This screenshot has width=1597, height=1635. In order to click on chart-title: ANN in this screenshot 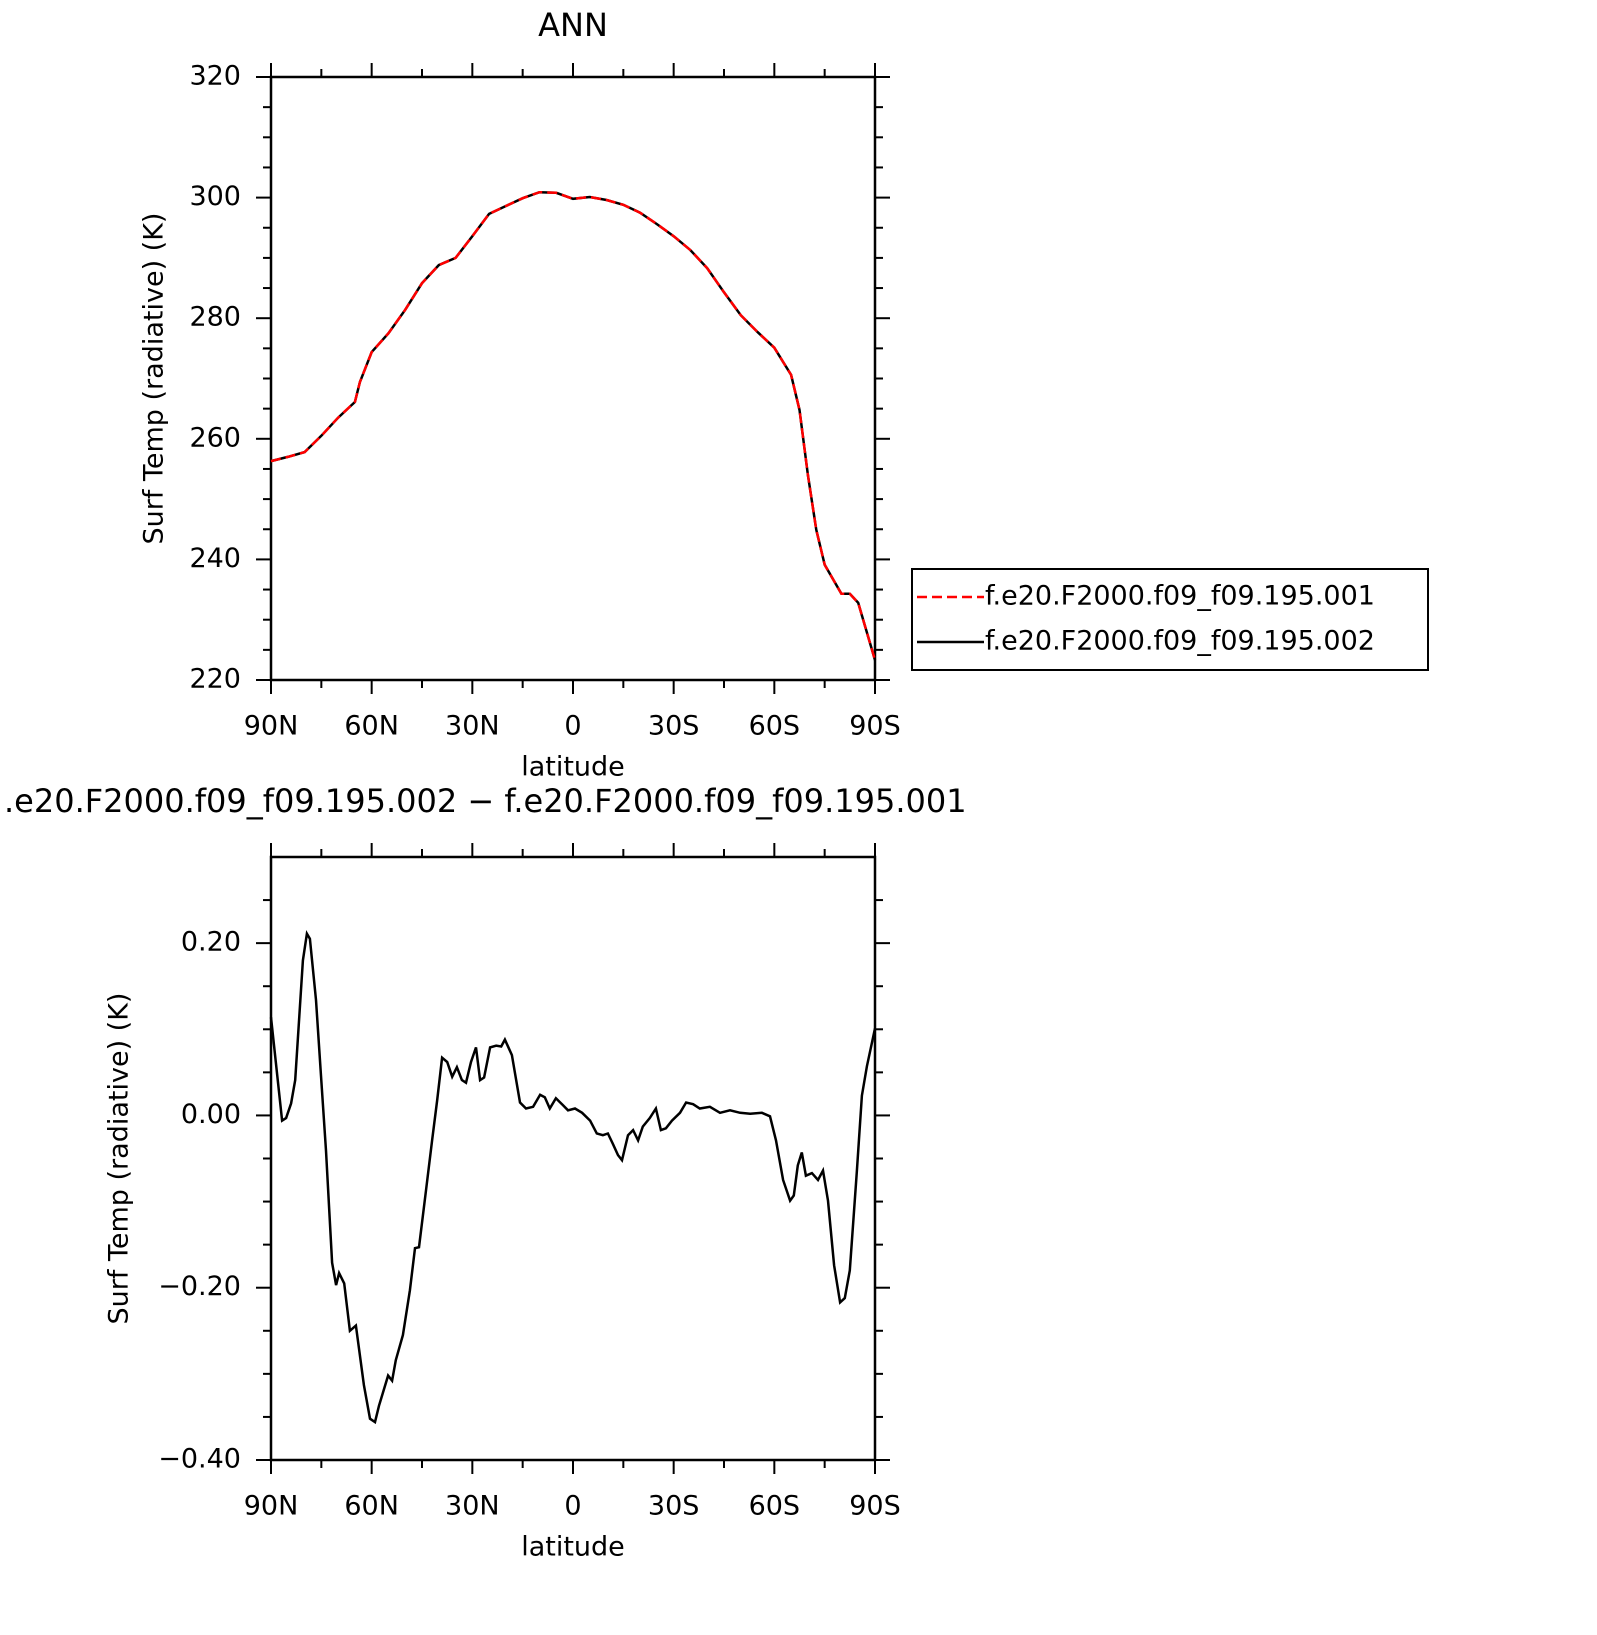, I will do `click(573, 25)`.